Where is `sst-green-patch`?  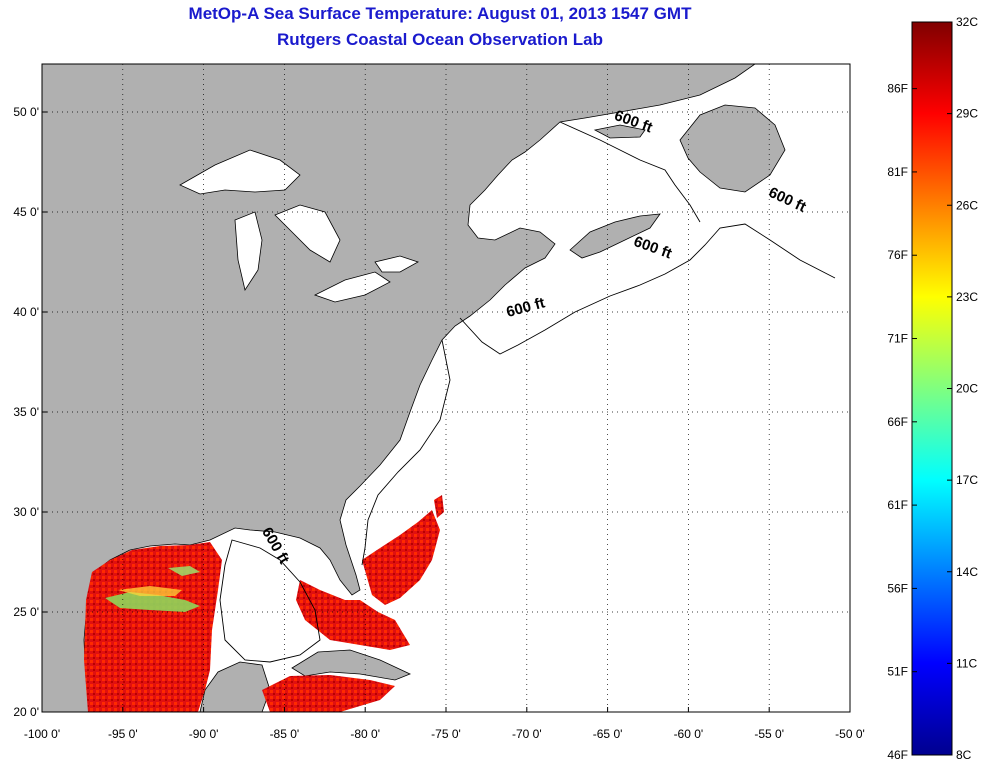 sst-green-patch is located at coordinates (152, 602).